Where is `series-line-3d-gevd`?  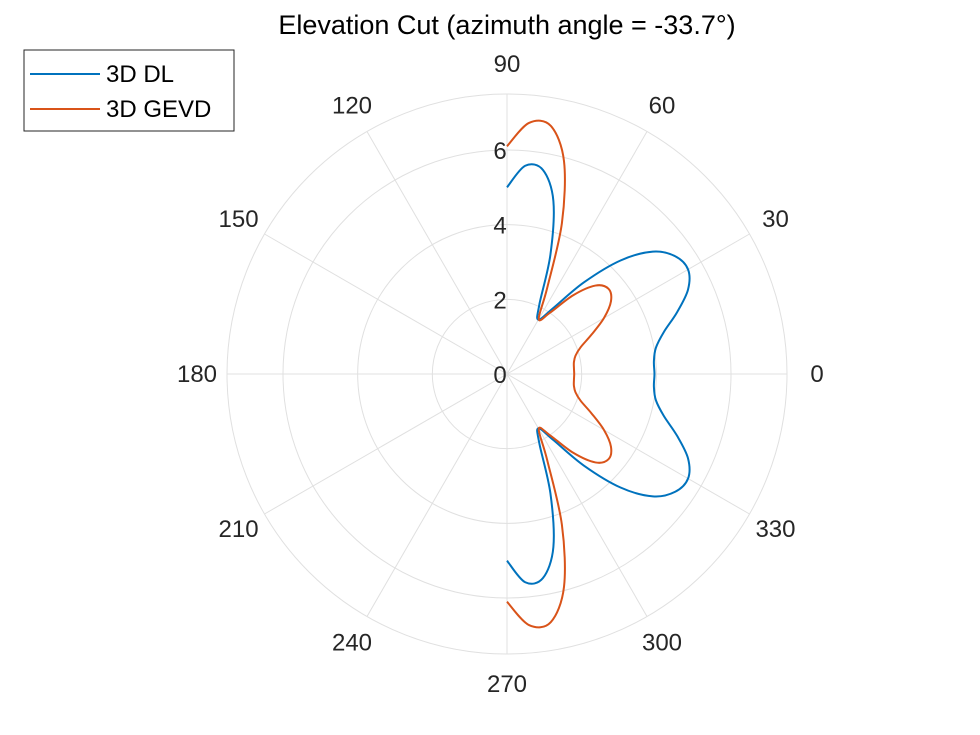 series-line-3d-gevd is located at coordinates (559, 374).